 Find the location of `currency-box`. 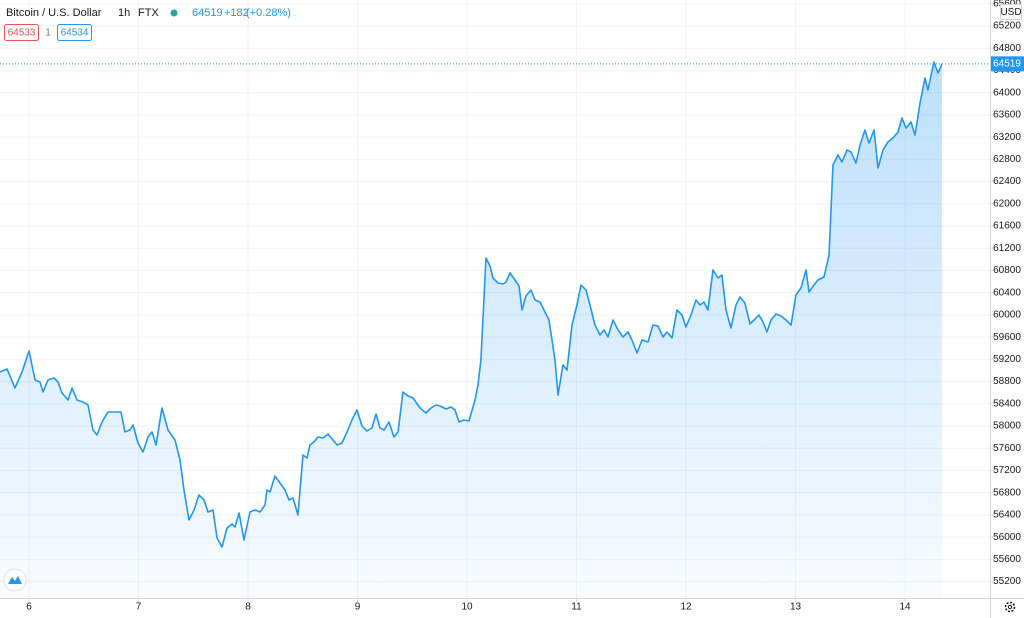

currency-box is located at coordinates (1011, 12).